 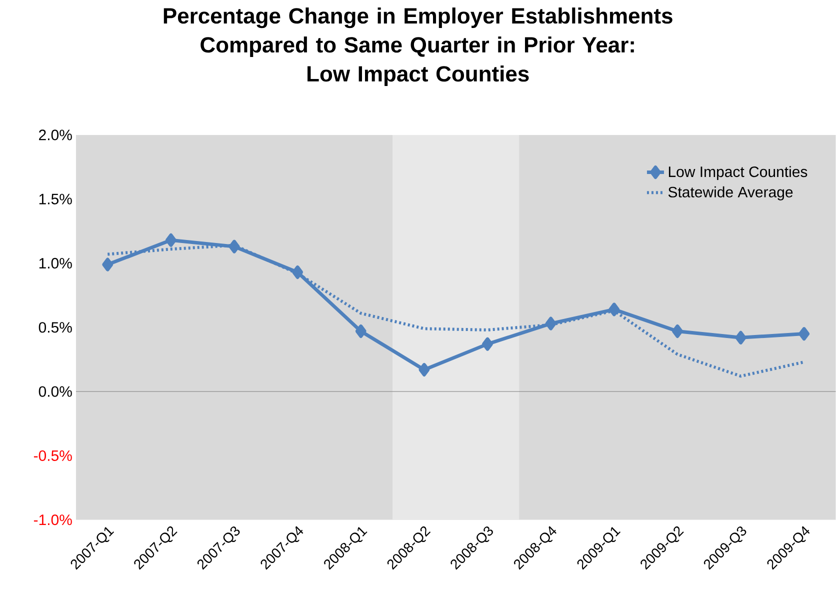 I want to click on y-tick-label: -0.5%, so click(x=53, y=456).